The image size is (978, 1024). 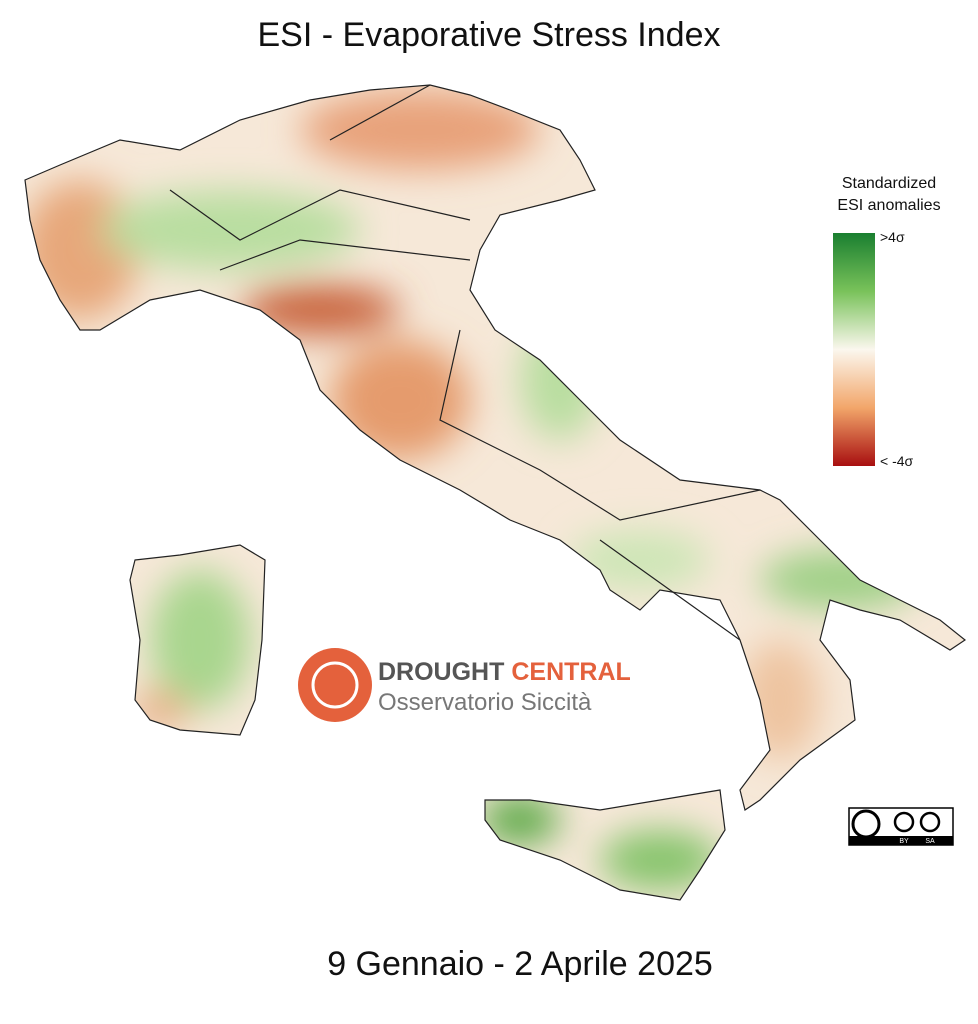 What do you see at coordinates (901, 826) in the screenshot?
I see `cc-license: BY SA` at bounding box center [901, 826].